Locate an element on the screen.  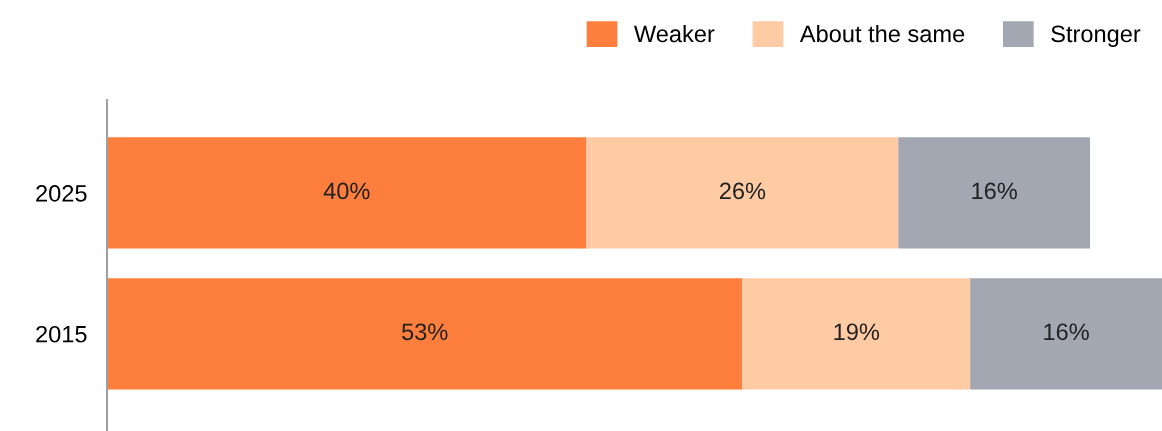
data-label: 19% is located at coordinates (857, 332).